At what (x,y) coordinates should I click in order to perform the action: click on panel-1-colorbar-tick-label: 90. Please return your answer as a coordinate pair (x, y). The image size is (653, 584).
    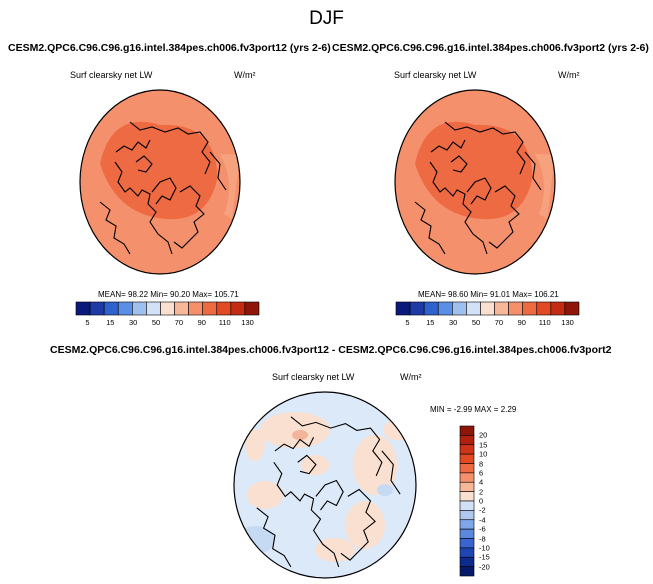
    Looking at the image, I should click on (201, 322).